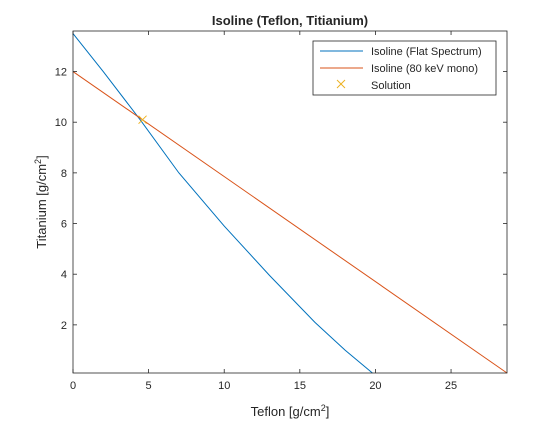  What do you see at coordinates (375, 386) in the screenshot?
I see `x-tick-label: 20` at bounding box center [375, 386].